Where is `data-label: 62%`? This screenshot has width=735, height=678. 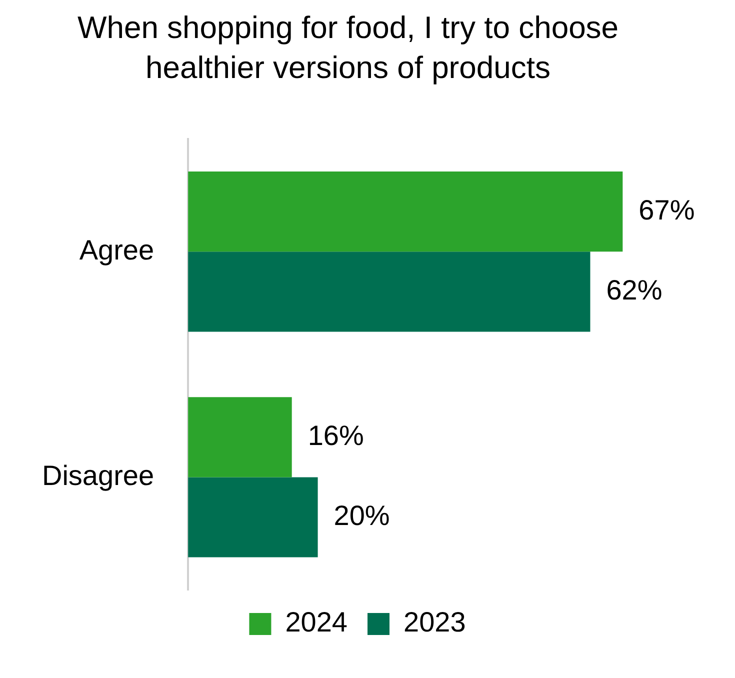
data-label: 62% is located at coordinates (634, 290).